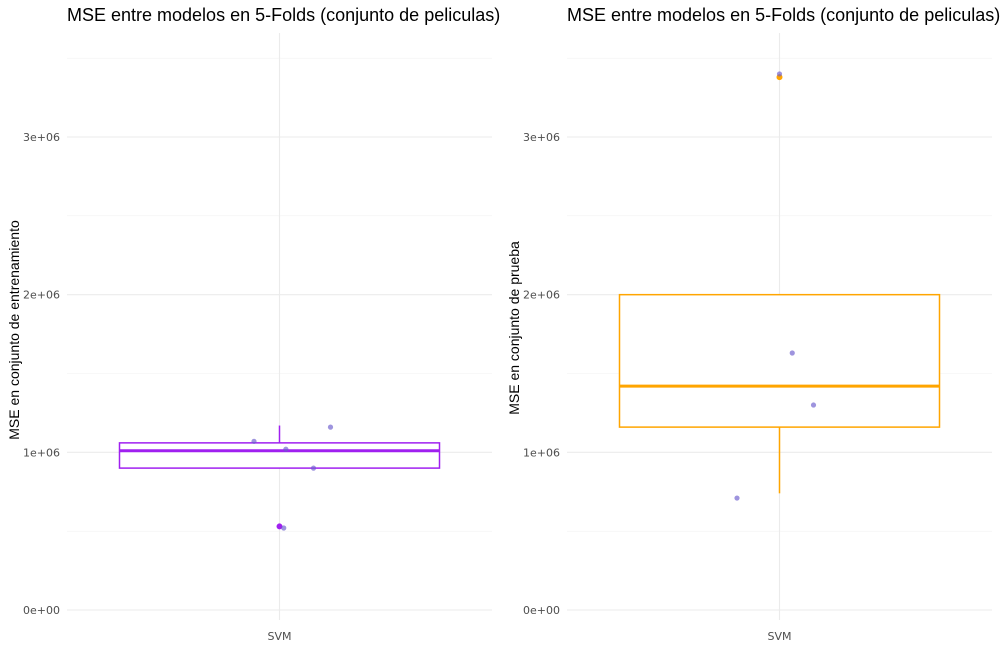 The height and width of the screenshot is (669, 1000). Describe the element at coordinates (514, 328) in the screenshot. I see `y-axis-label: MSE en conjunto de prueba` at that location.